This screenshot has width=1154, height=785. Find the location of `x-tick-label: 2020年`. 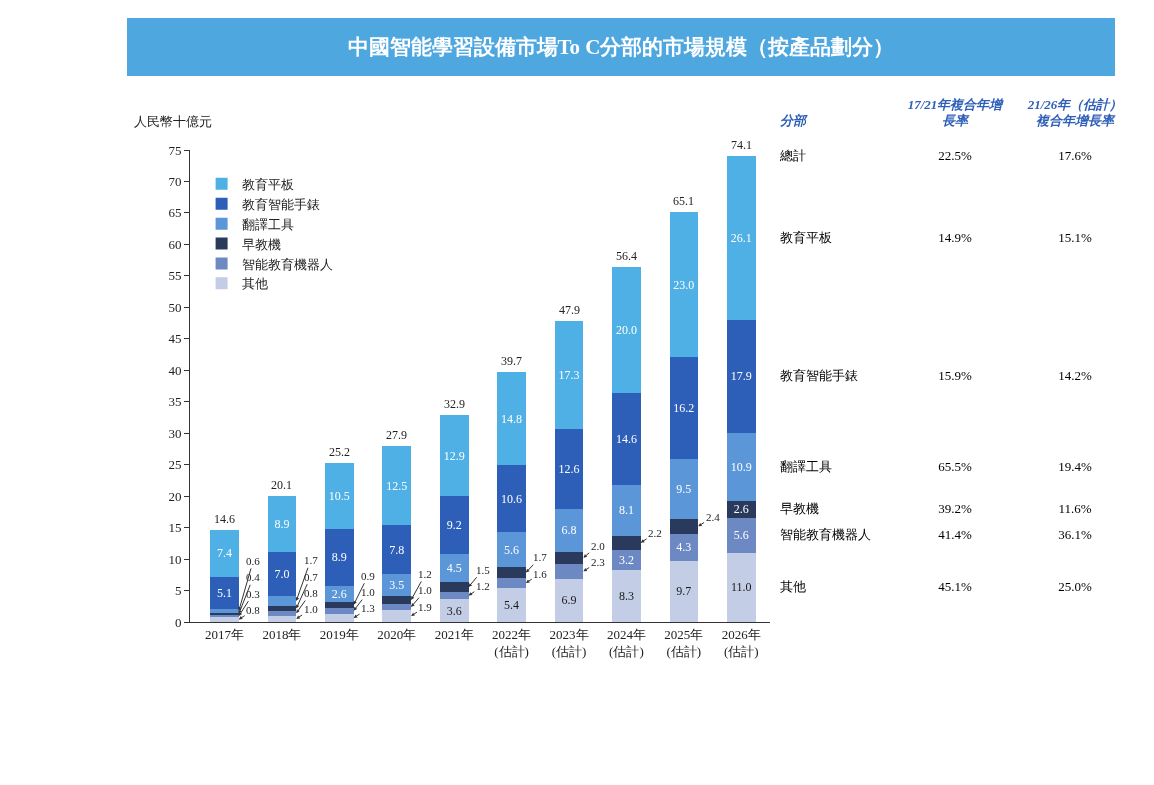

x-tick-label: 2020年 is located at coordinates (397, 634).